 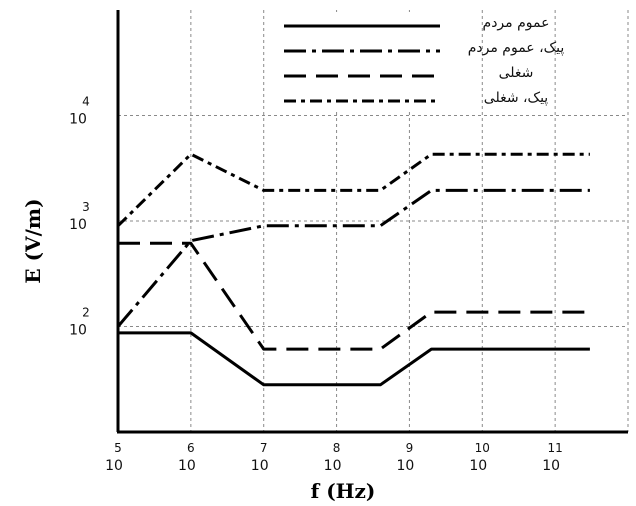 I want to click on x-tick-base-2: 10, so click(x=260, y=466).